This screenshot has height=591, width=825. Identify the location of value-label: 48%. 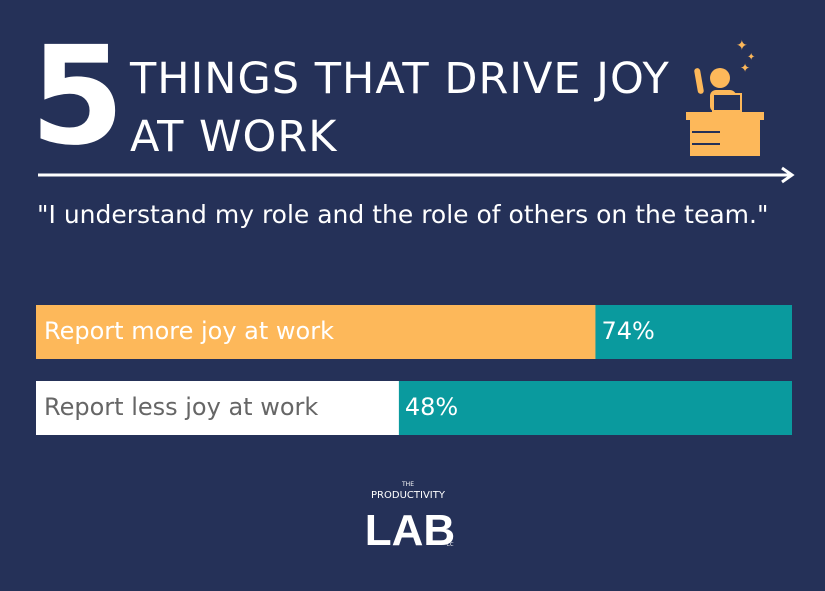
(431, 407).